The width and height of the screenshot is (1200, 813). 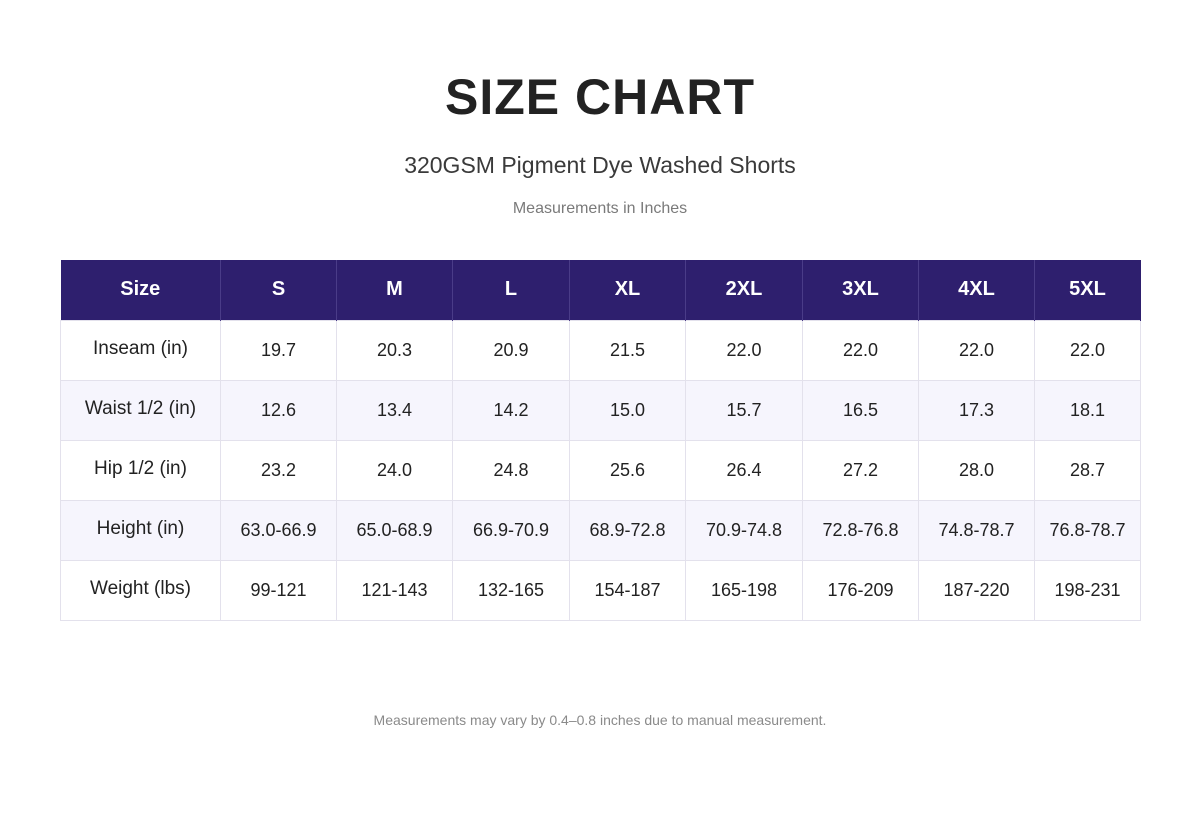 What do you see at coordinates (627, 350) in the screenshot?
I see `table-cell: 21.5` at bounding box center [627, 350].